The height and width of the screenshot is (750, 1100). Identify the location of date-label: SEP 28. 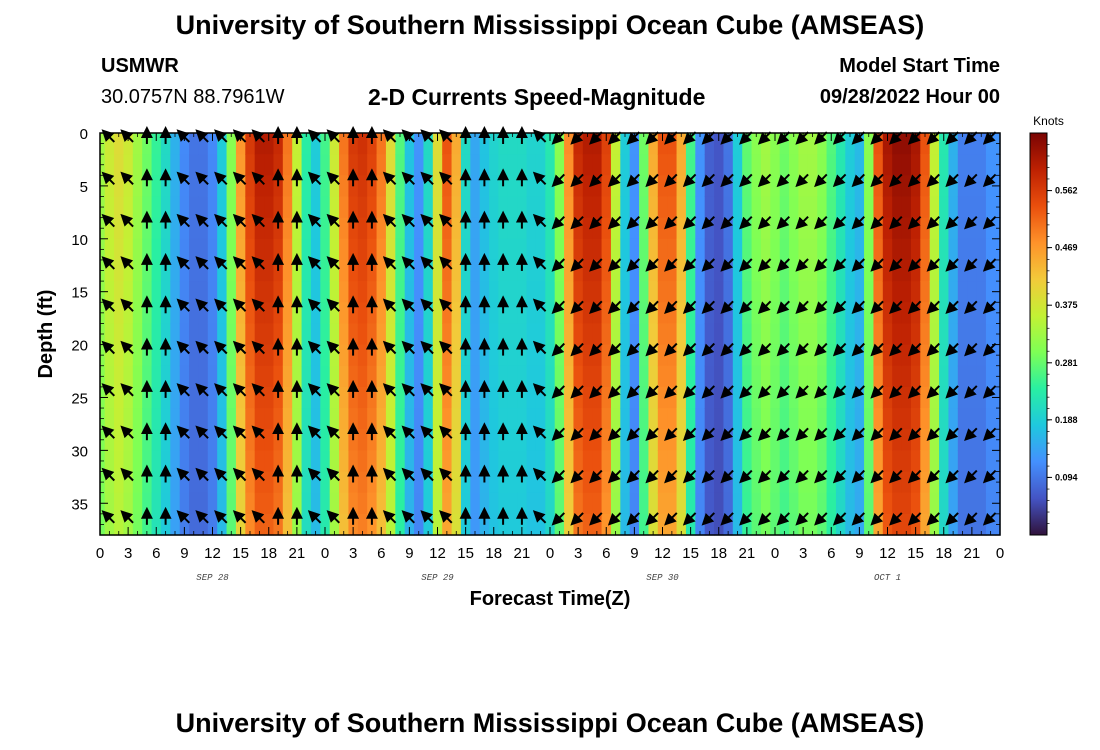
(212, 578).